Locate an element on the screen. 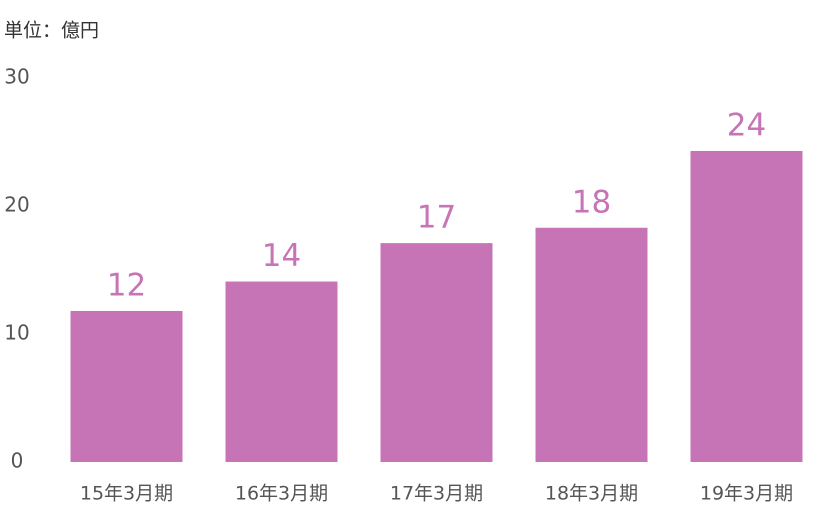  y-tick-label: 20 is located at coordinates (16, 205).